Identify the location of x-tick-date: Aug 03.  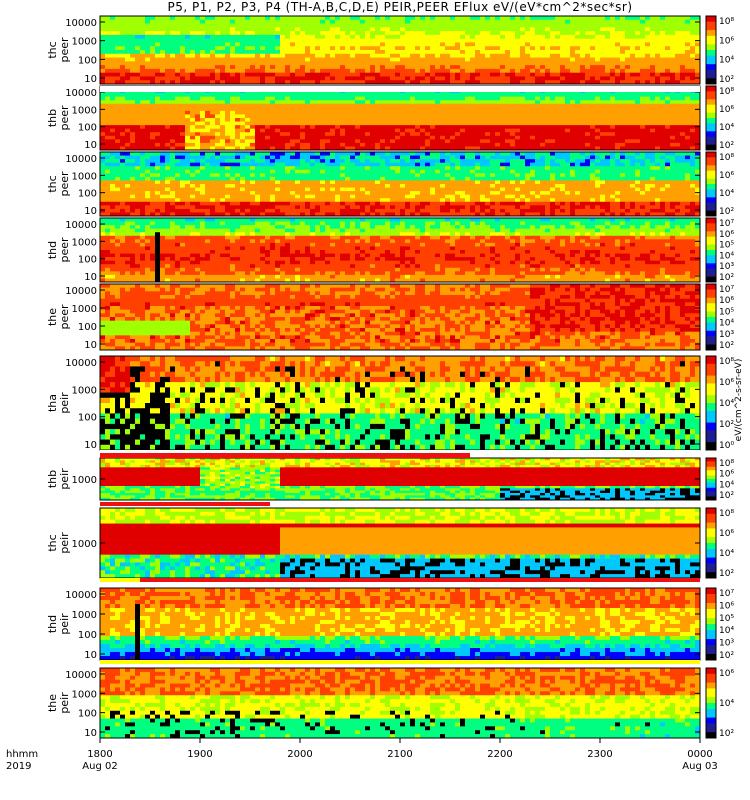
(699, 766).